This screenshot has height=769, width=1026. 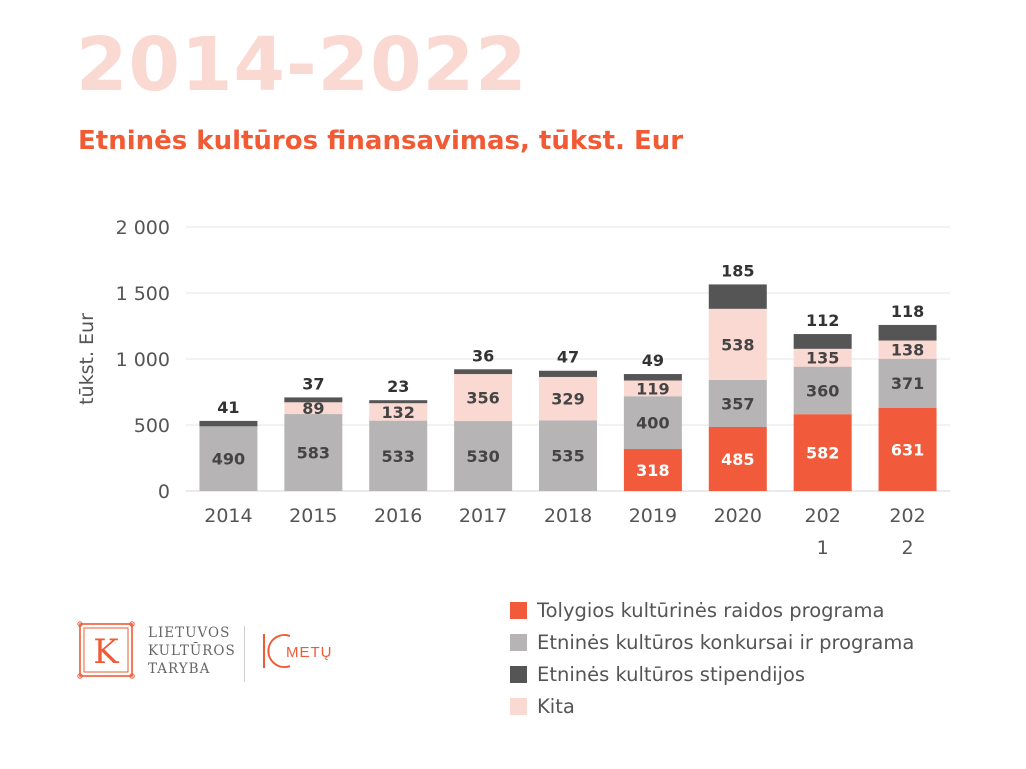 I want to click on logo-divider, so click(x=244, y=654).